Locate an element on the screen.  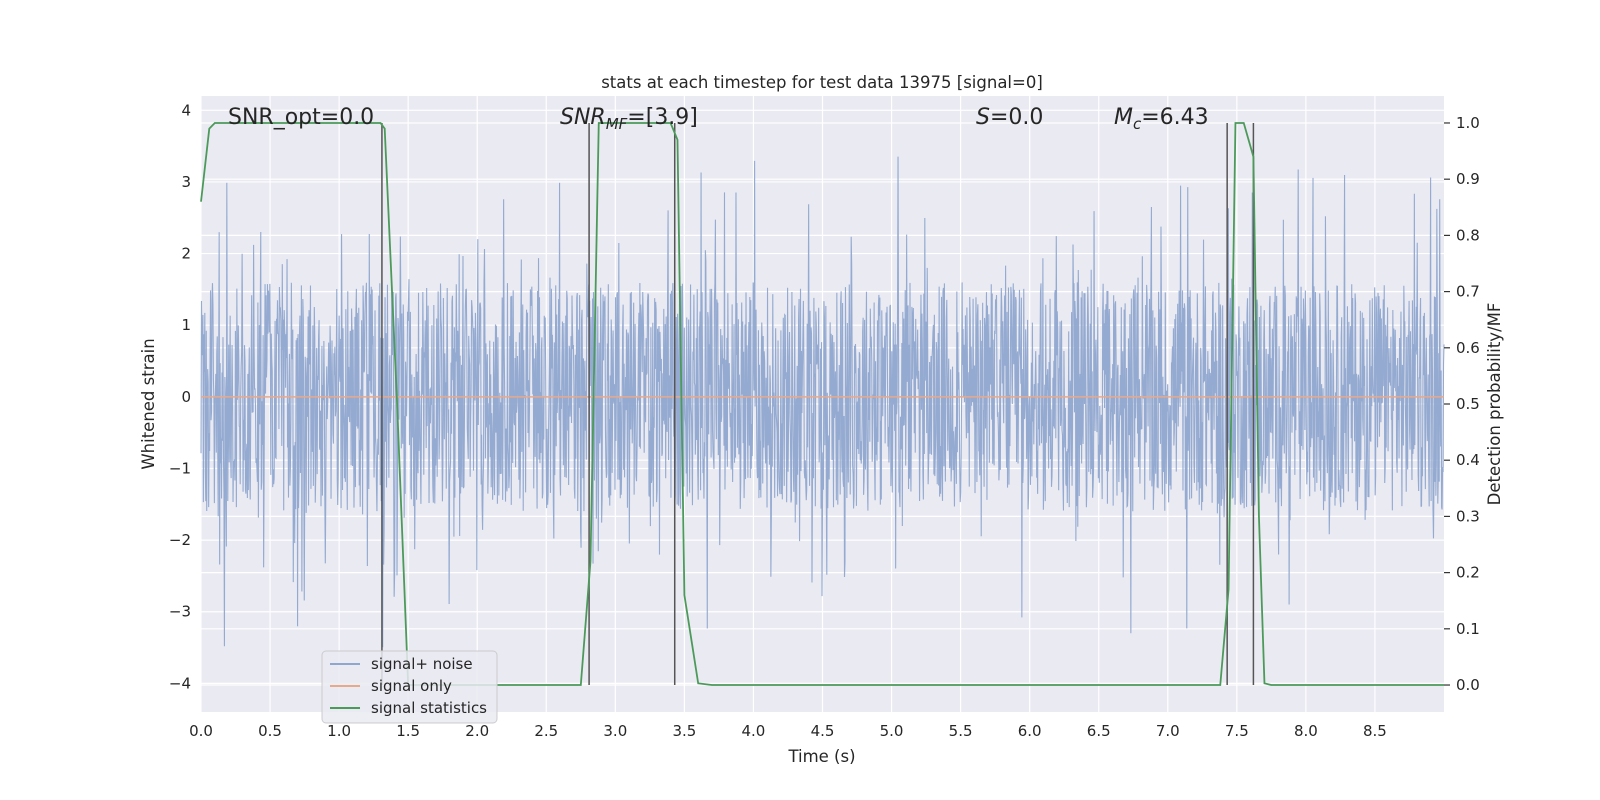
y-tick-label: 2 is located at coordinates (186, 254).